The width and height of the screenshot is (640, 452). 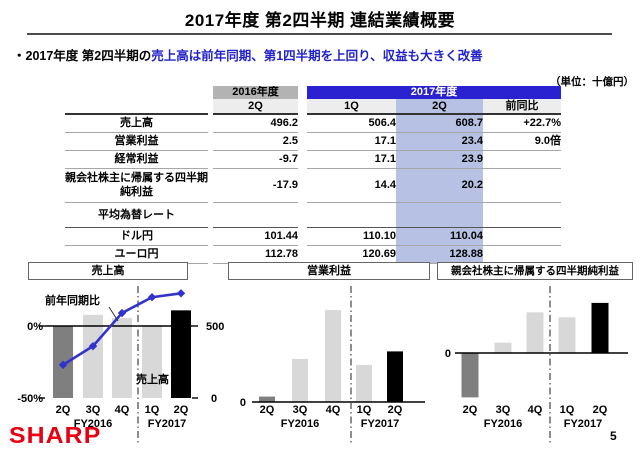 What do you see at coordinates (351, 236) in the screenshot?
I see `value-cell: 110.10` at bounding box center [351, 236].